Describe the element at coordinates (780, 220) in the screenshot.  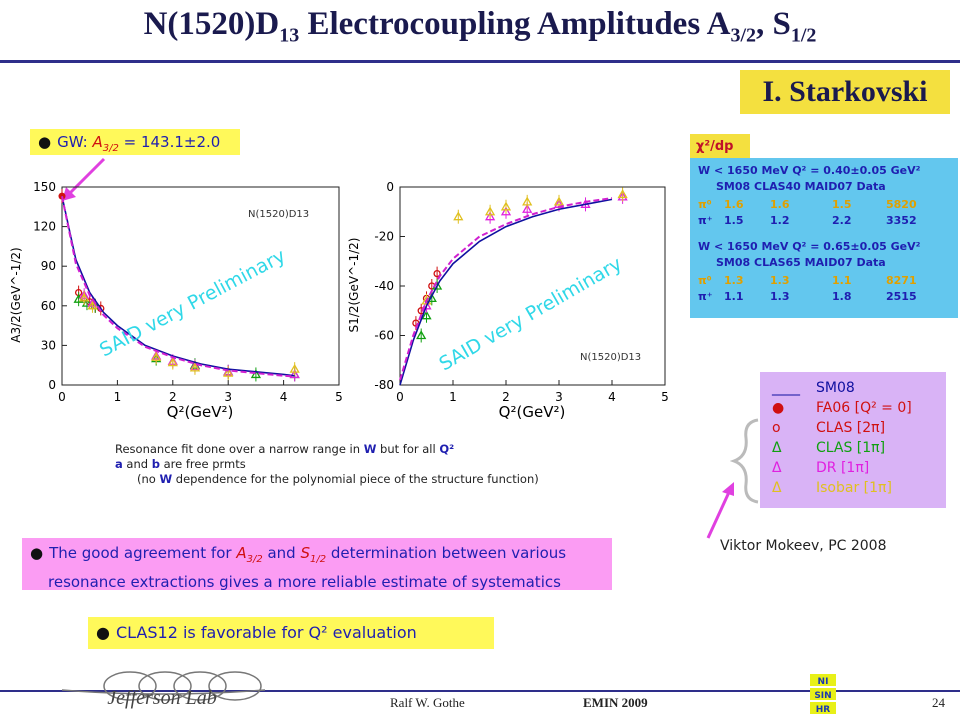
I see `chi2-cell: 1.2` at that location.